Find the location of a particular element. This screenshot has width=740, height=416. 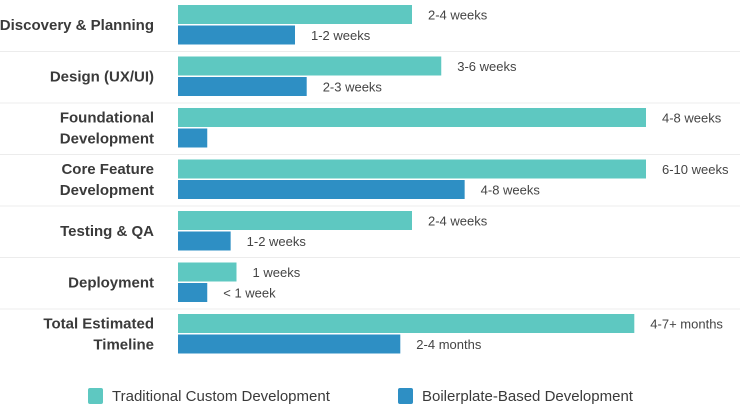

data-label: 6-10 weeks is located at coordinates (695, 169).